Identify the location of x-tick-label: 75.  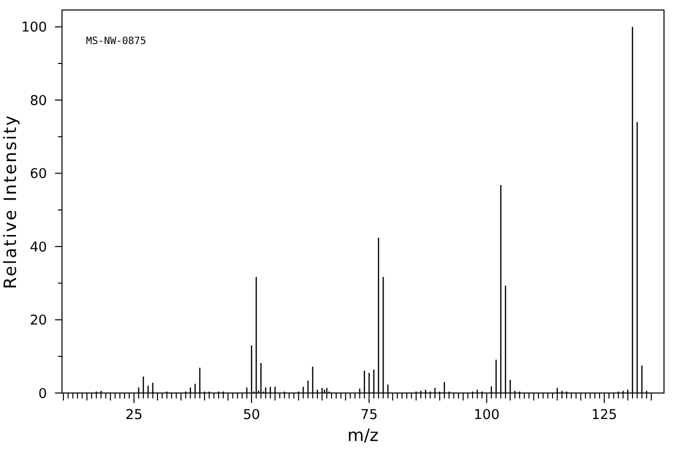
(369, 415).